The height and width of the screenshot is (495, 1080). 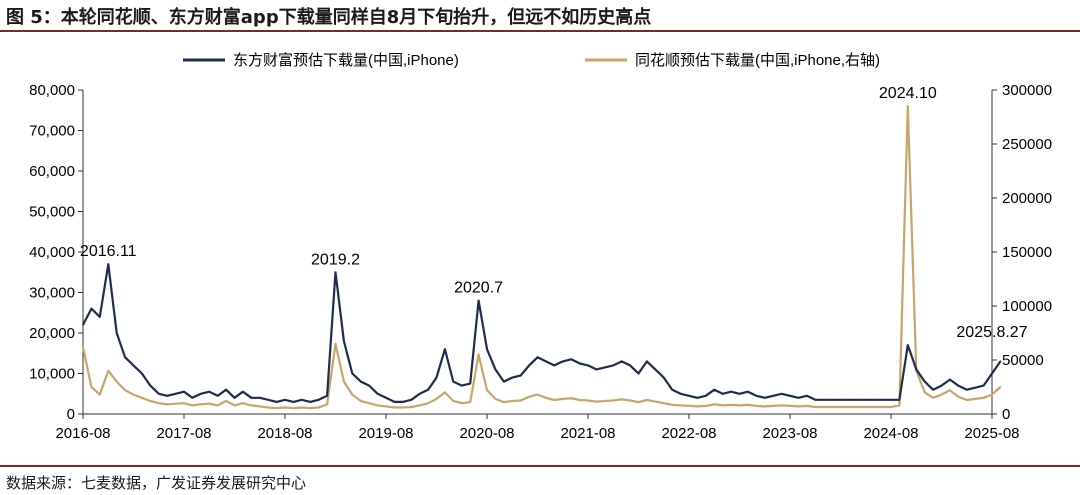 I want to click on x-tick-label: 2017-08, so click(x=183, y=433).